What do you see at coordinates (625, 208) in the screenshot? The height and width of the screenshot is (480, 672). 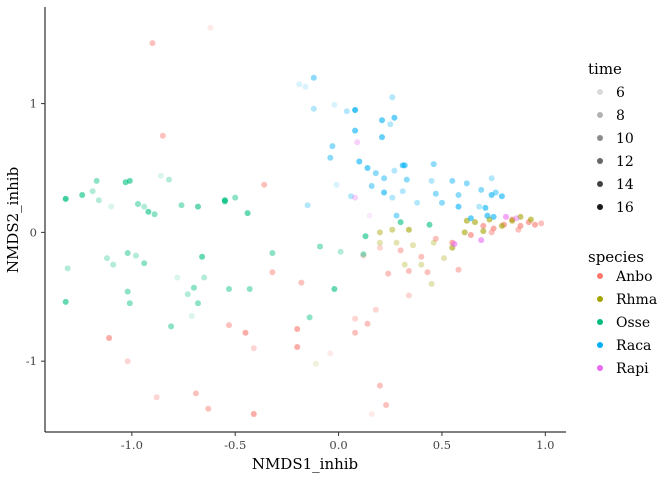 I see `legend-time-label: 16` at bounding box center [625, 208].